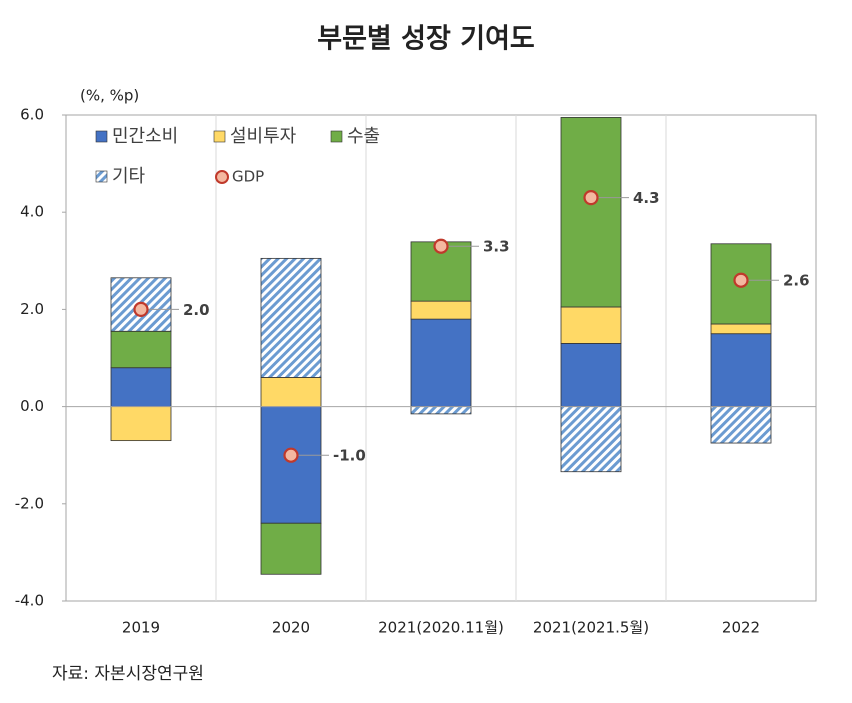 Image resolution: width=852 pixels, height=703 pixels. What do you see at coordinates (291, 628) in the screenshot?
I see `x-tick-label: 2020` at bounding box center [291, 628].